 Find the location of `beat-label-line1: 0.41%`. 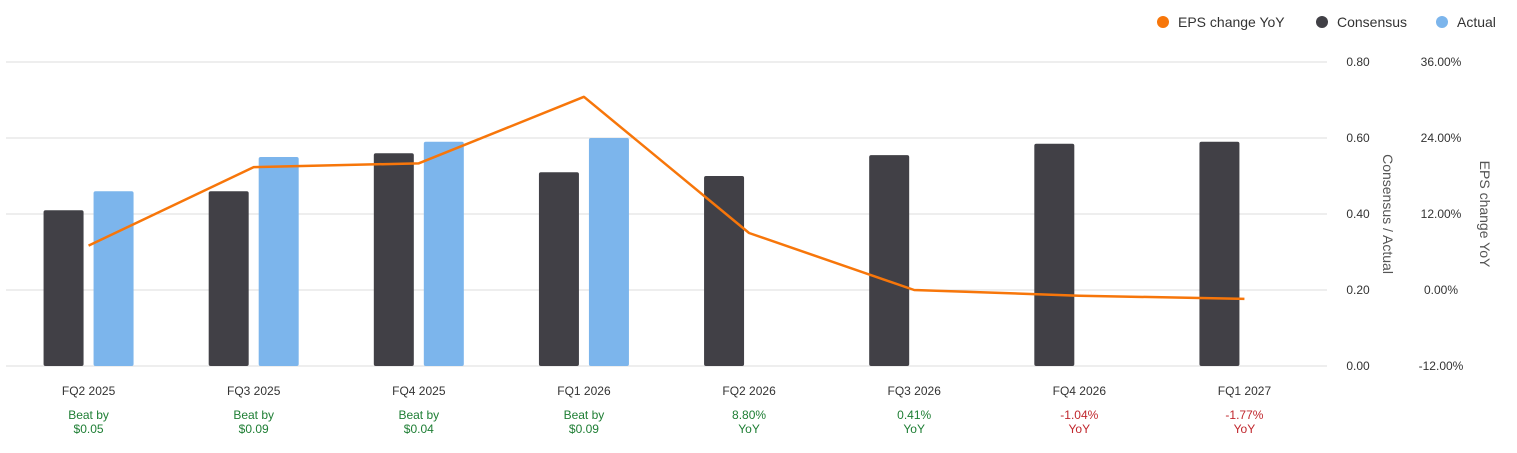

beat-label-line1: 0.41% is located at coordinates (914, 415).